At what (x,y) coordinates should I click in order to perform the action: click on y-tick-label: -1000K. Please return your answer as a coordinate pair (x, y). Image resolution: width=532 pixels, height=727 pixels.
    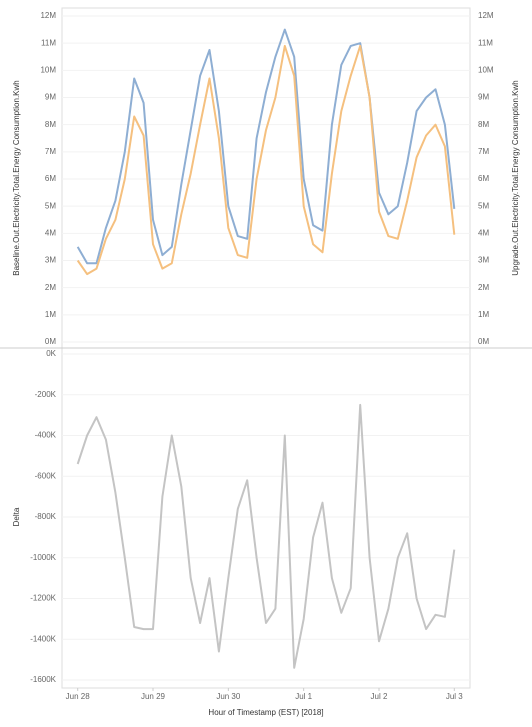
    Looking at the image, I should click on (43, 557).